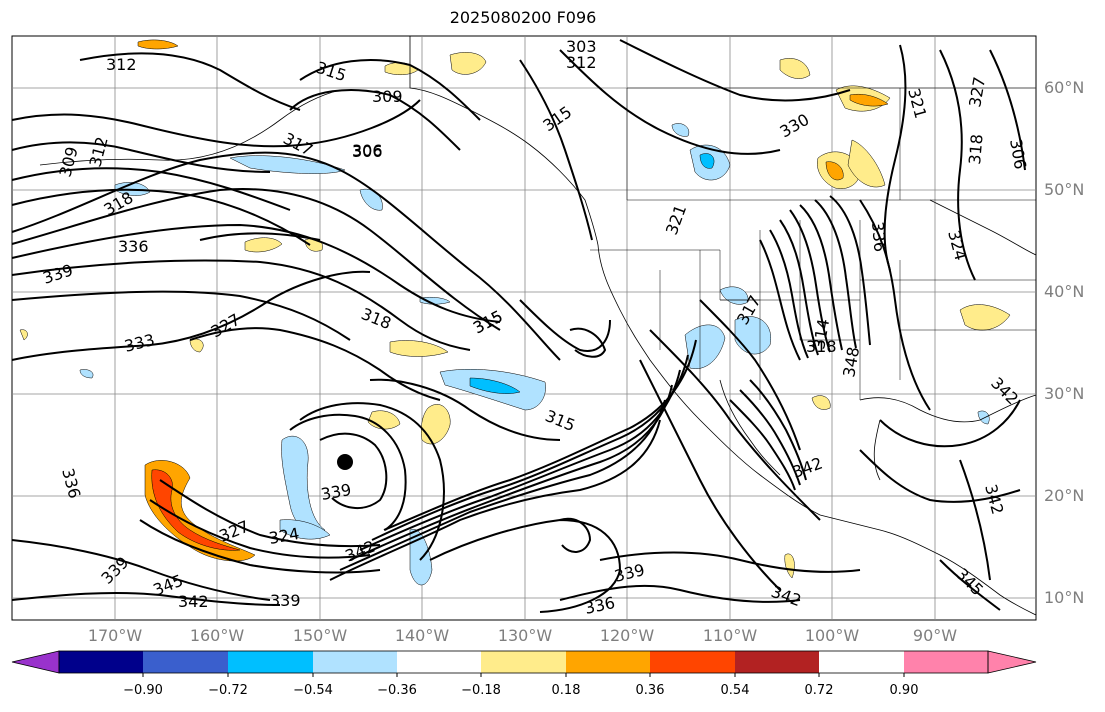 The width and height of the screenshot is (1105, 712). What do you see at coordinates (422, 635) in the screenshot?
I see `lon-label: 140°W` at bounding box center [422, 635].